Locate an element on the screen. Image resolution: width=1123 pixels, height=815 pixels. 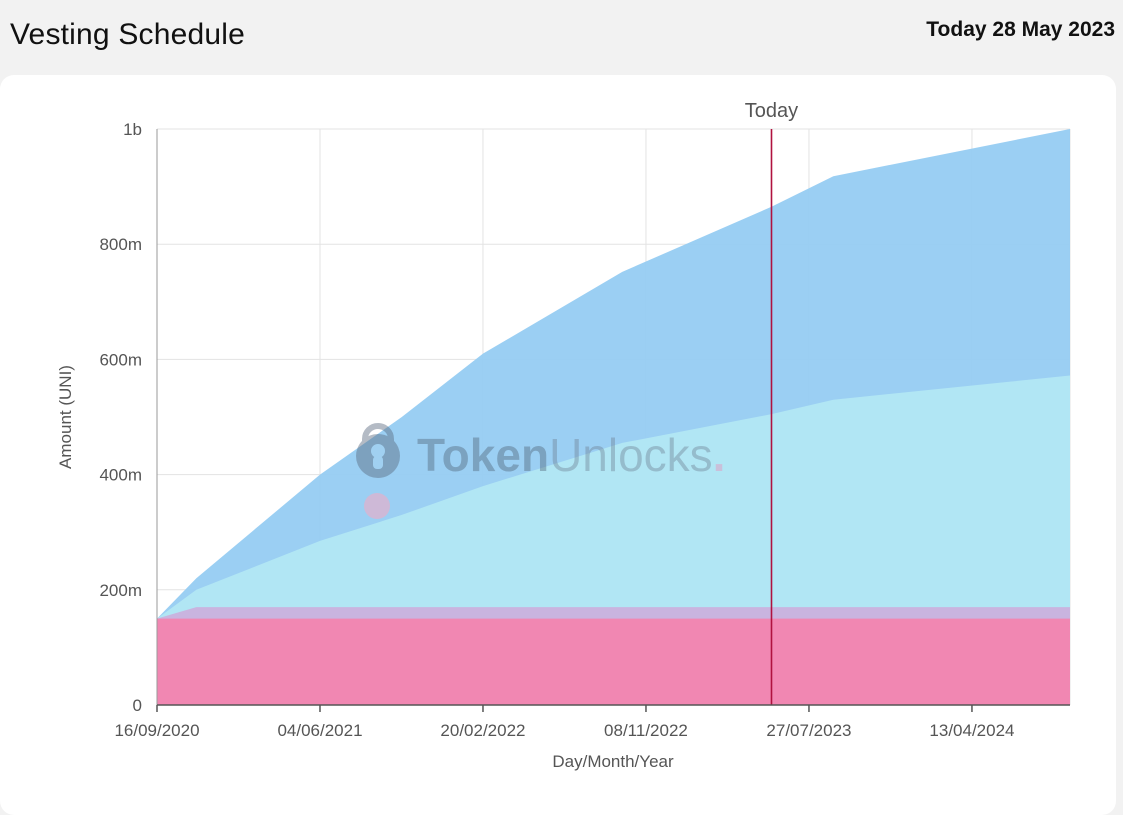
x-tick-label: 13/04/2024 is located at coordinates (971, 730).